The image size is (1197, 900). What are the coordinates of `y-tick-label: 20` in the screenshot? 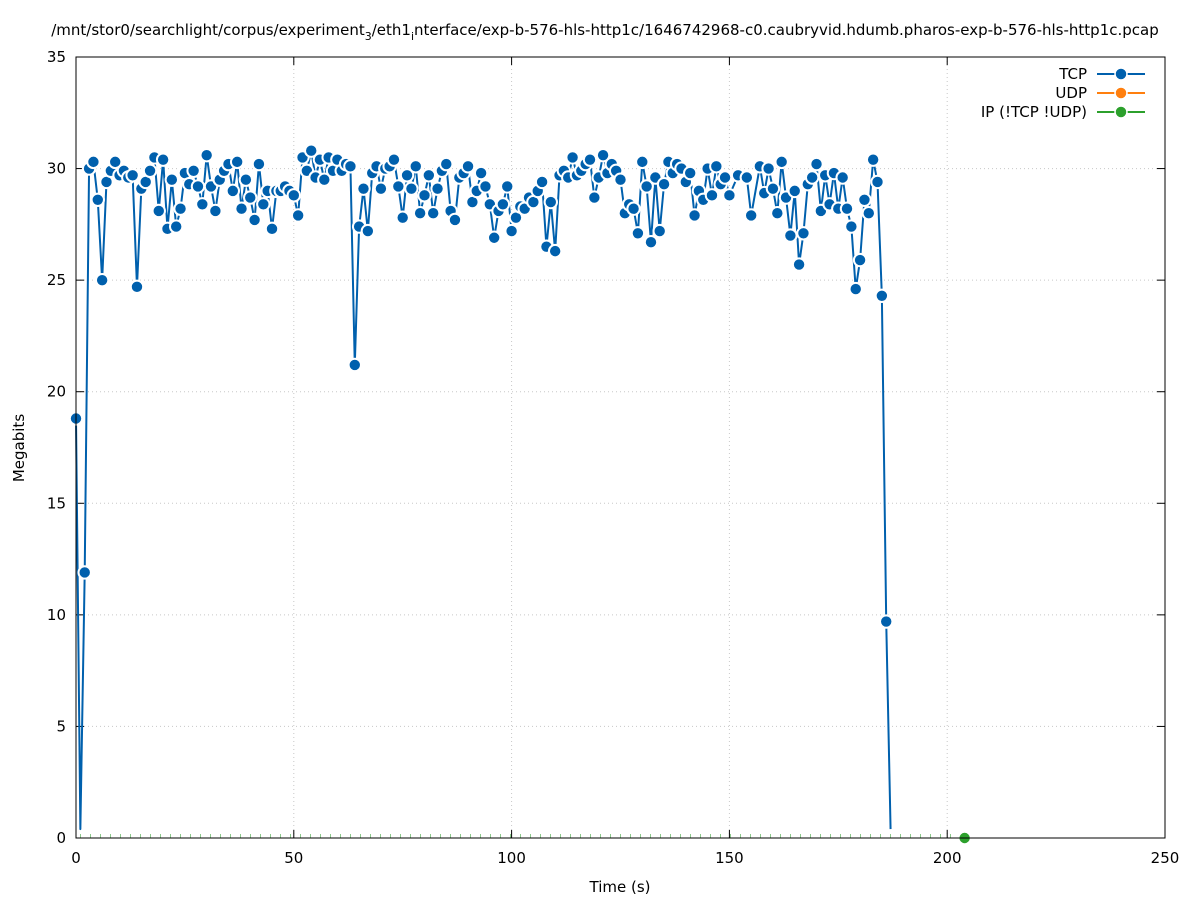 It's located at (56, 392).